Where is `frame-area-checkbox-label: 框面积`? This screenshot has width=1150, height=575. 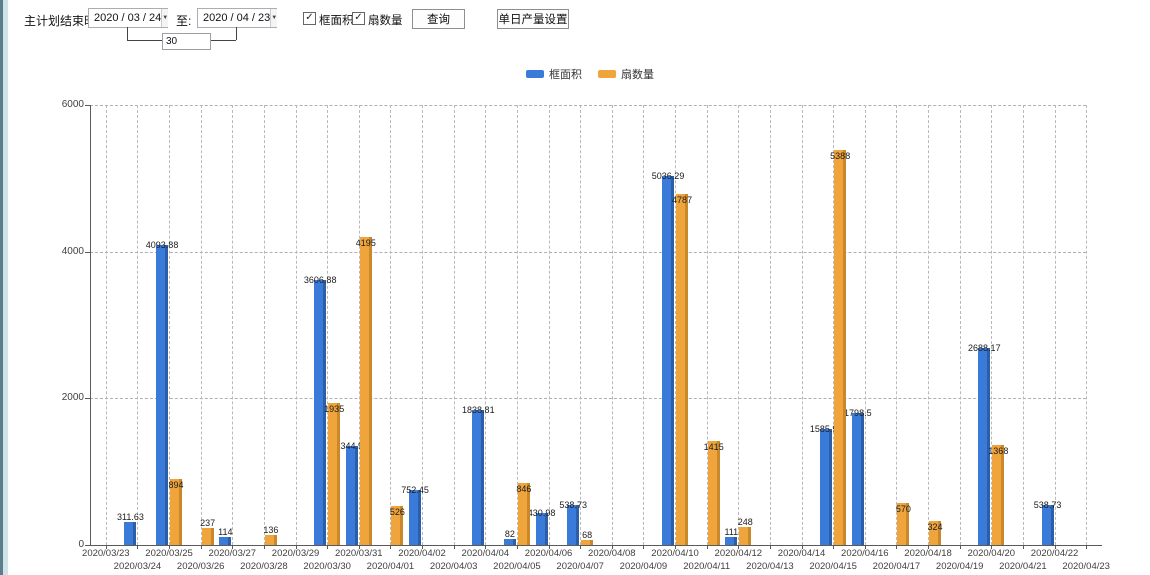 frame-area-checkbox-label: 框面积 is located at coordinates (336, 21).